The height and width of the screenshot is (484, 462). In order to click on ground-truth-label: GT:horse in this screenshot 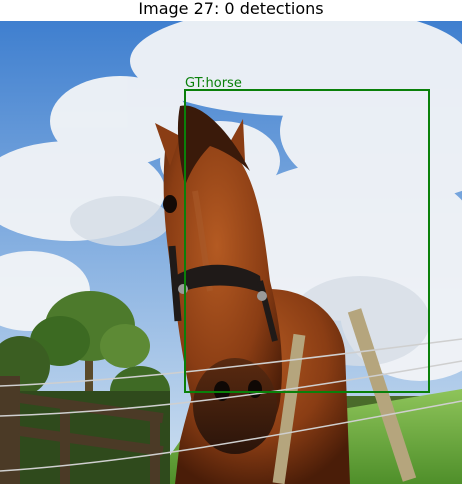, I will do `click(213, 83)`.